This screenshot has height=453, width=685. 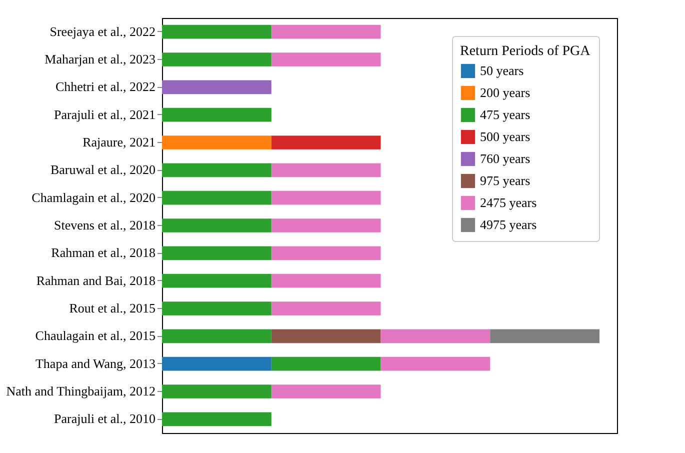 What do you see at coordinates (105, 86) in the screenshot?
I see `y-tick-label: Chhetri et al., 2022` at bounding box center [105, 86].